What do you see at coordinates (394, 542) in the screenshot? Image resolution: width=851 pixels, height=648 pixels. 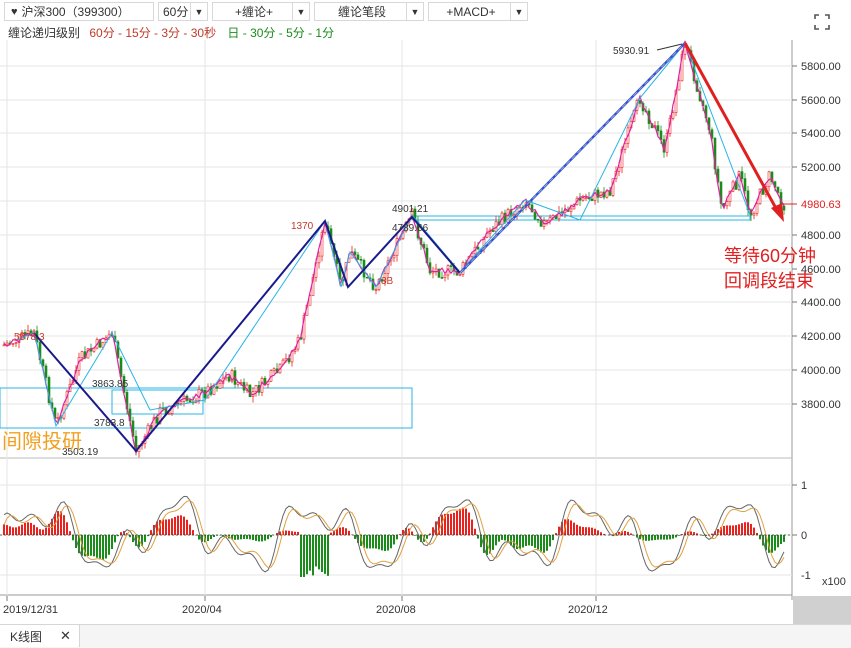 I see `macd-histogram` at bounding box center [394, 542].